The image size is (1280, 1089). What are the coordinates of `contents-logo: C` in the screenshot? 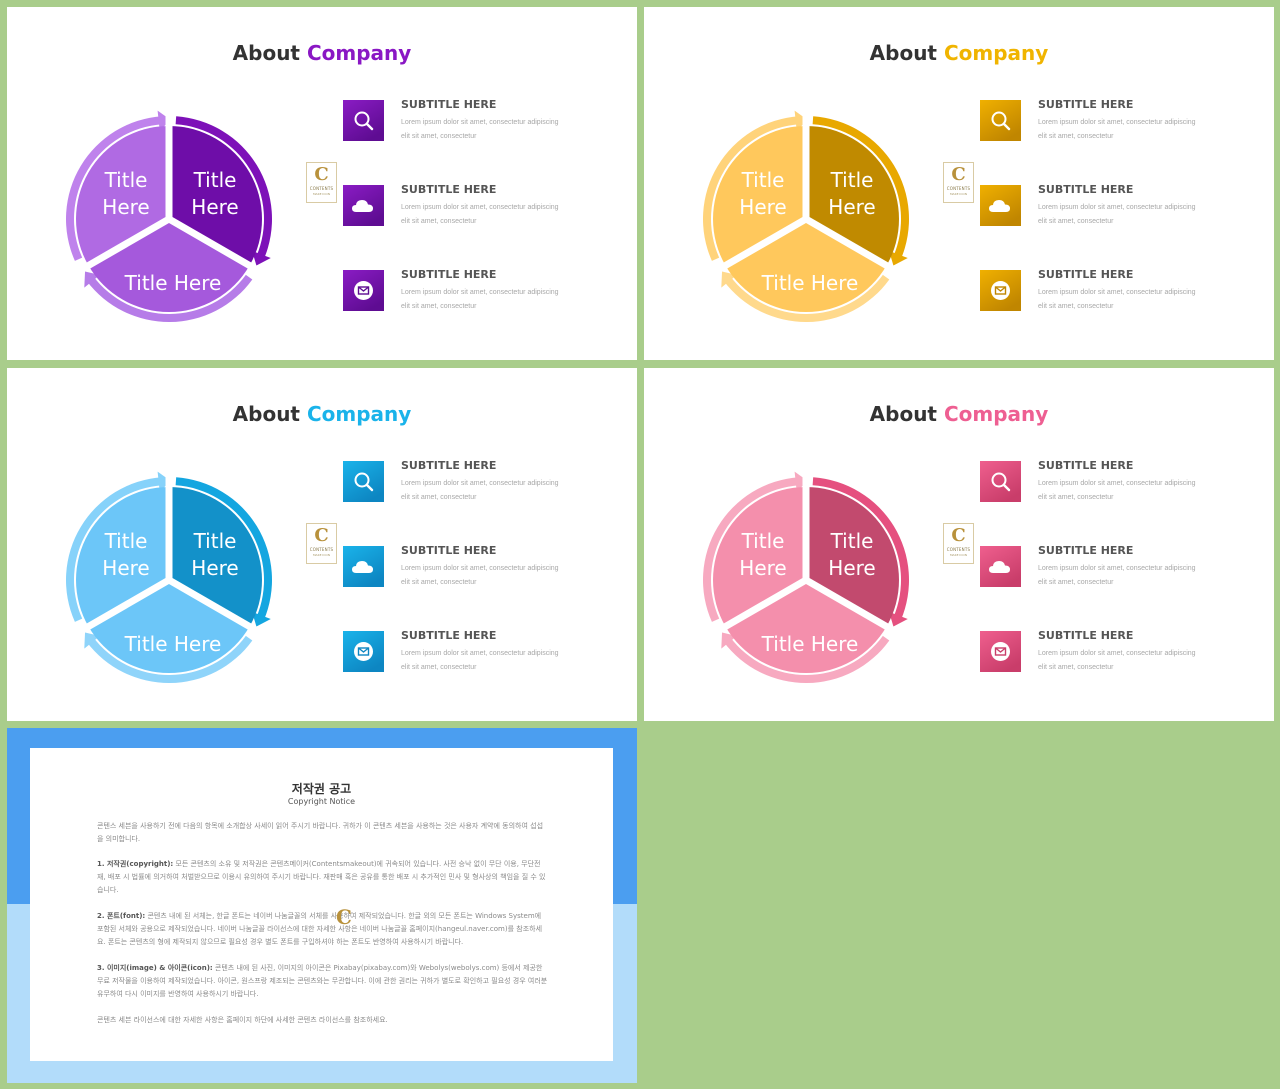 It's located at (344, 920).